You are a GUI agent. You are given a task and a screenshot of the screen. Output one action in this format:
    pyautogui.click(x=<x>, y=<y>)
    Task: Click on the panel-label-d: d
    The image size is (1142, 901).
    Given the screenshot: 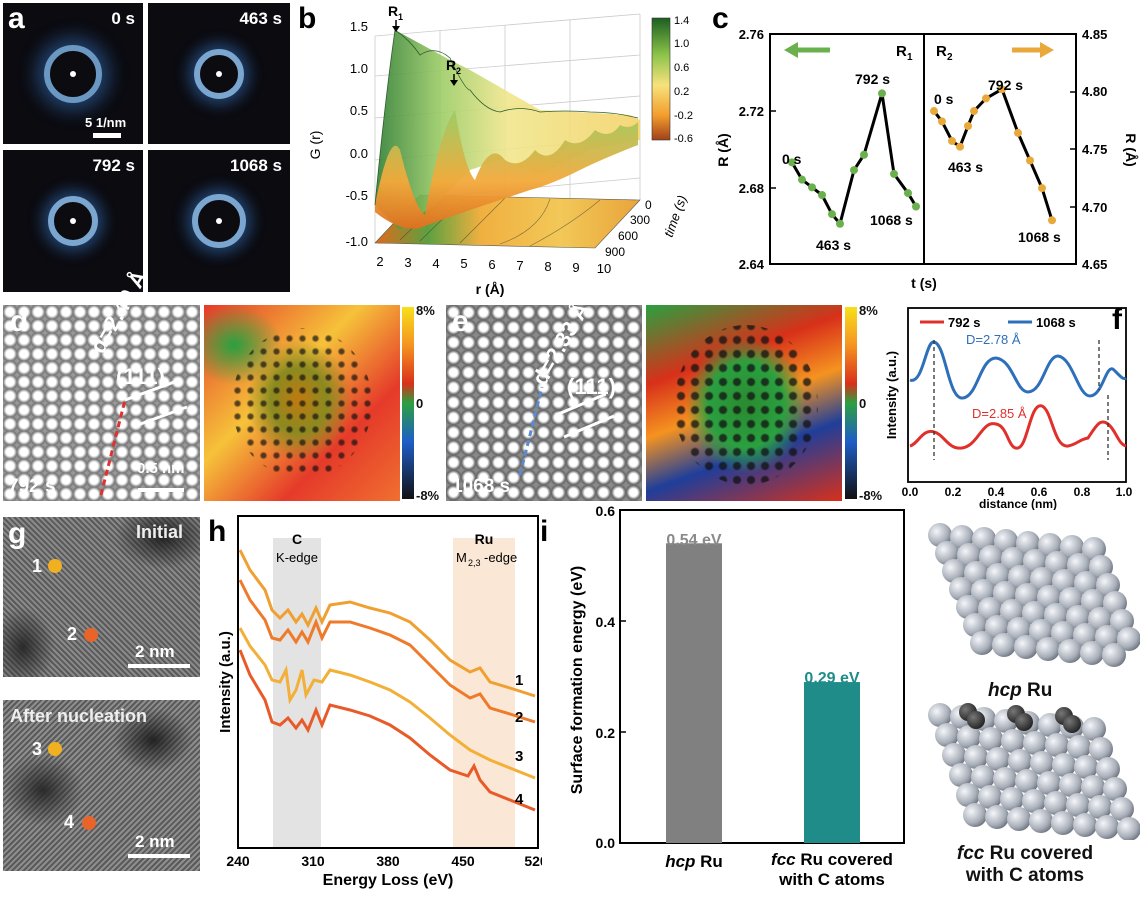 What is the action you would take?
    pyautogui.click(x=19, y=321)
    